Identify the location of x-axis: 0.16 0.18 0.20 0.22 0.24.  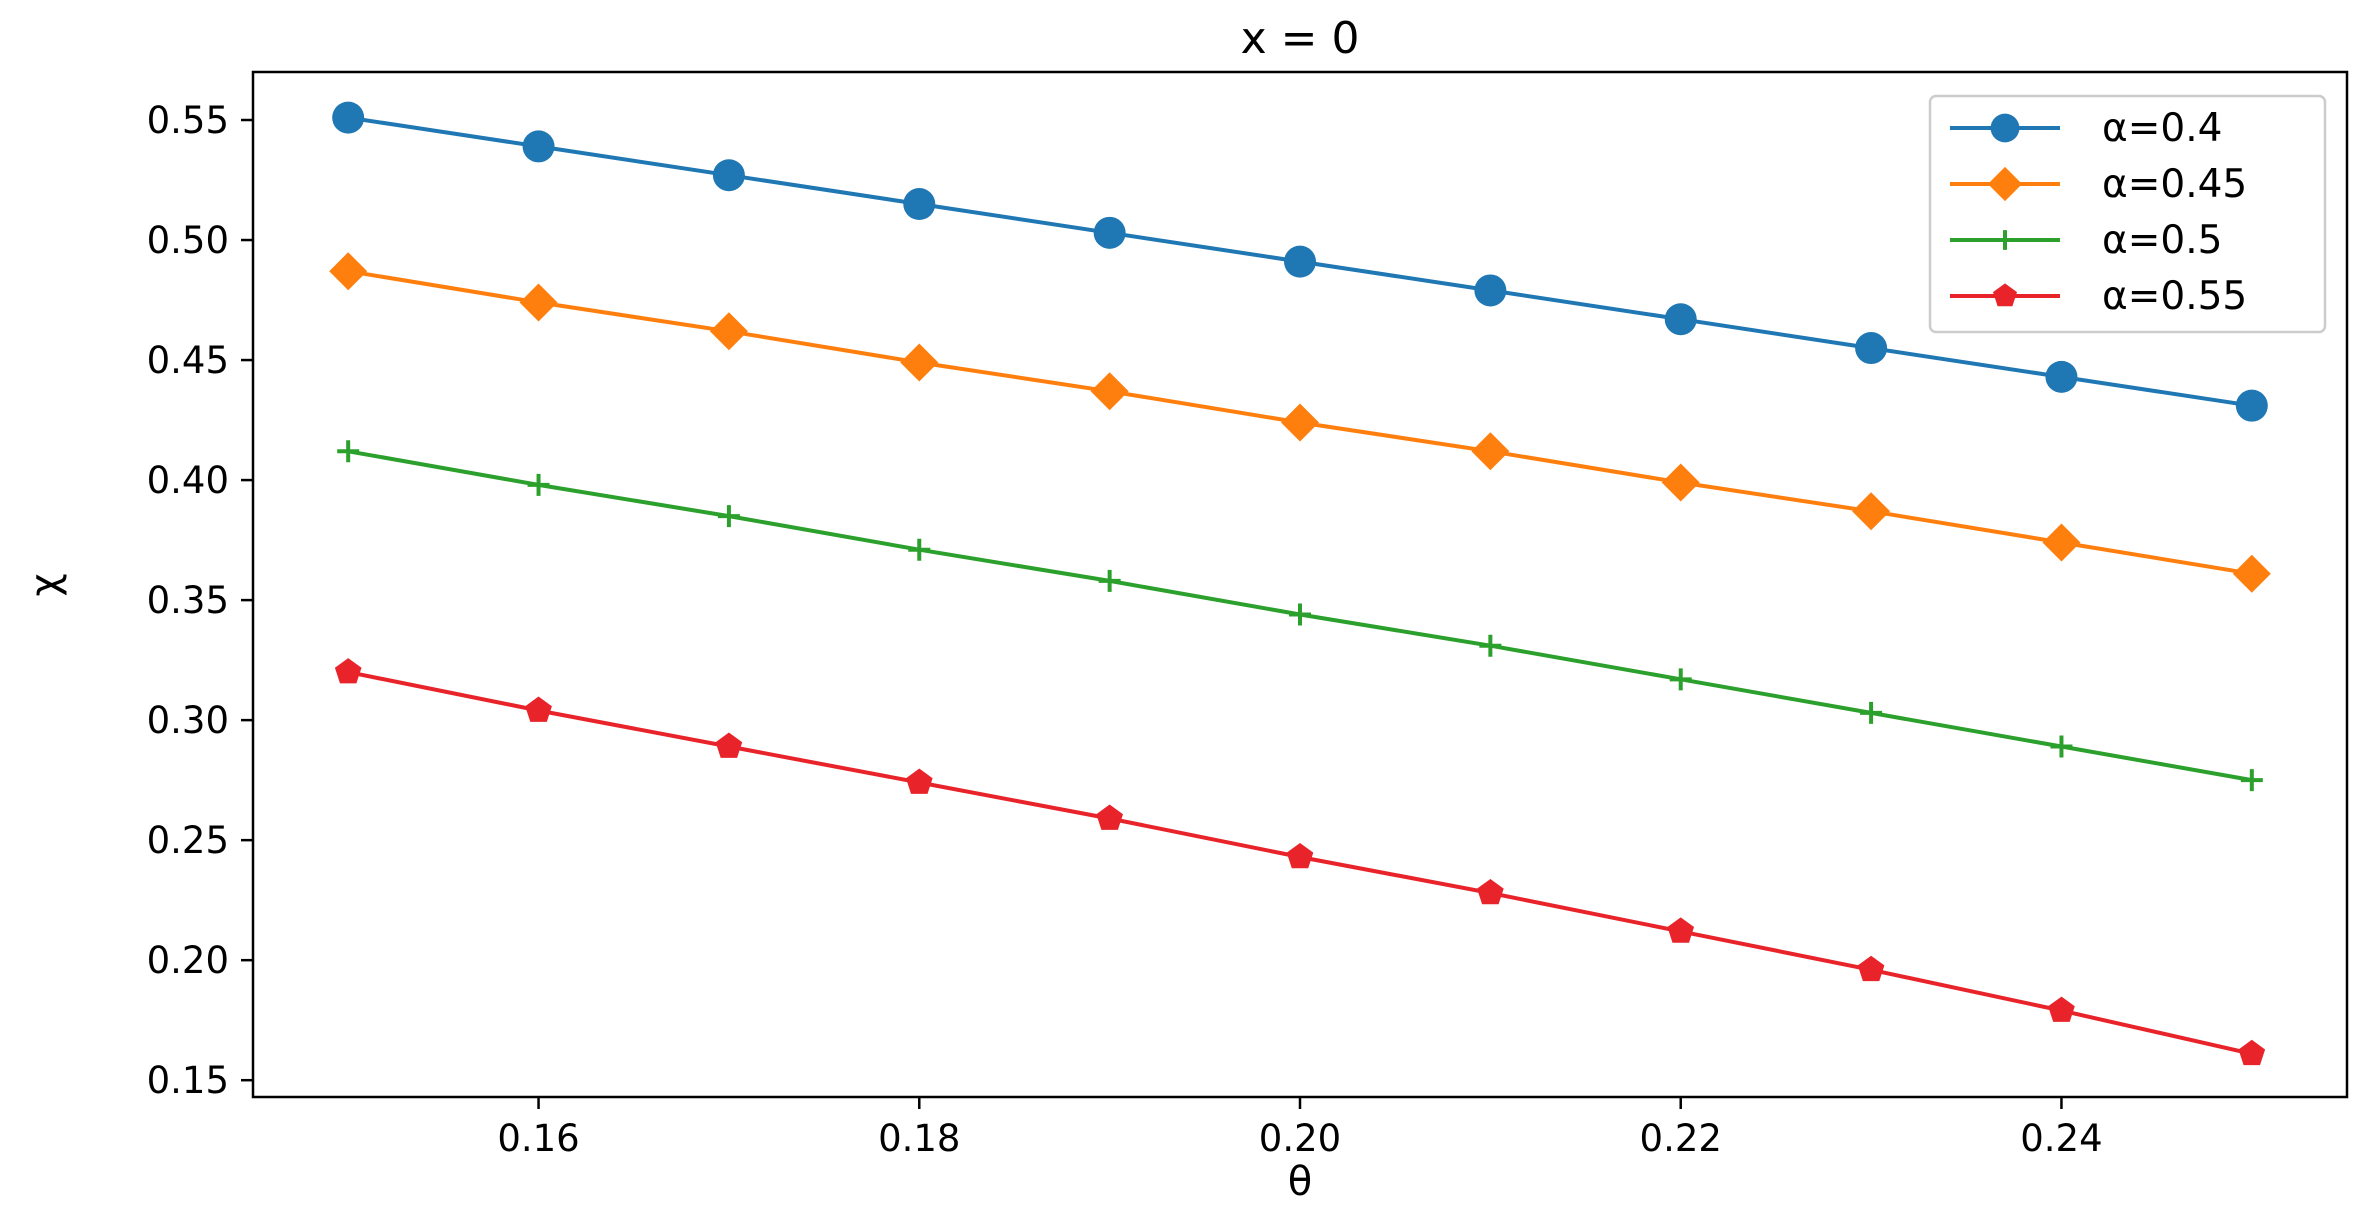
(1300, 1128).